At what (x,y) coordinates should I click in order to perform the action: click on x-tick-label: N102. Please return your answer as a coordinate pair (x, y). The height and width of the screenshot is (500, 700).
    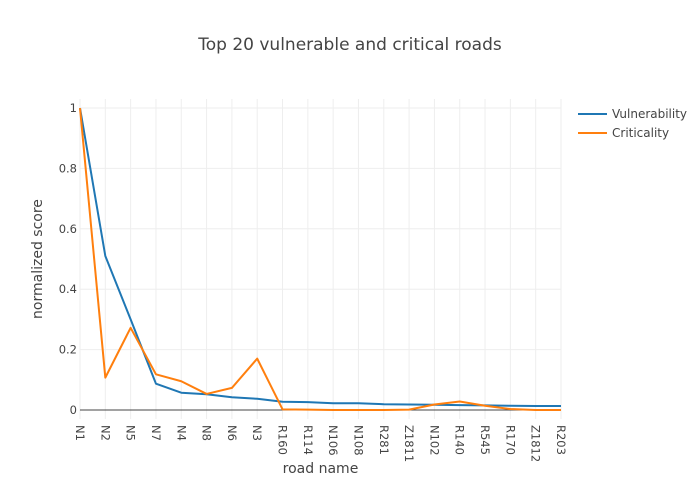
    Looking at the image, I should click on (434, 440).